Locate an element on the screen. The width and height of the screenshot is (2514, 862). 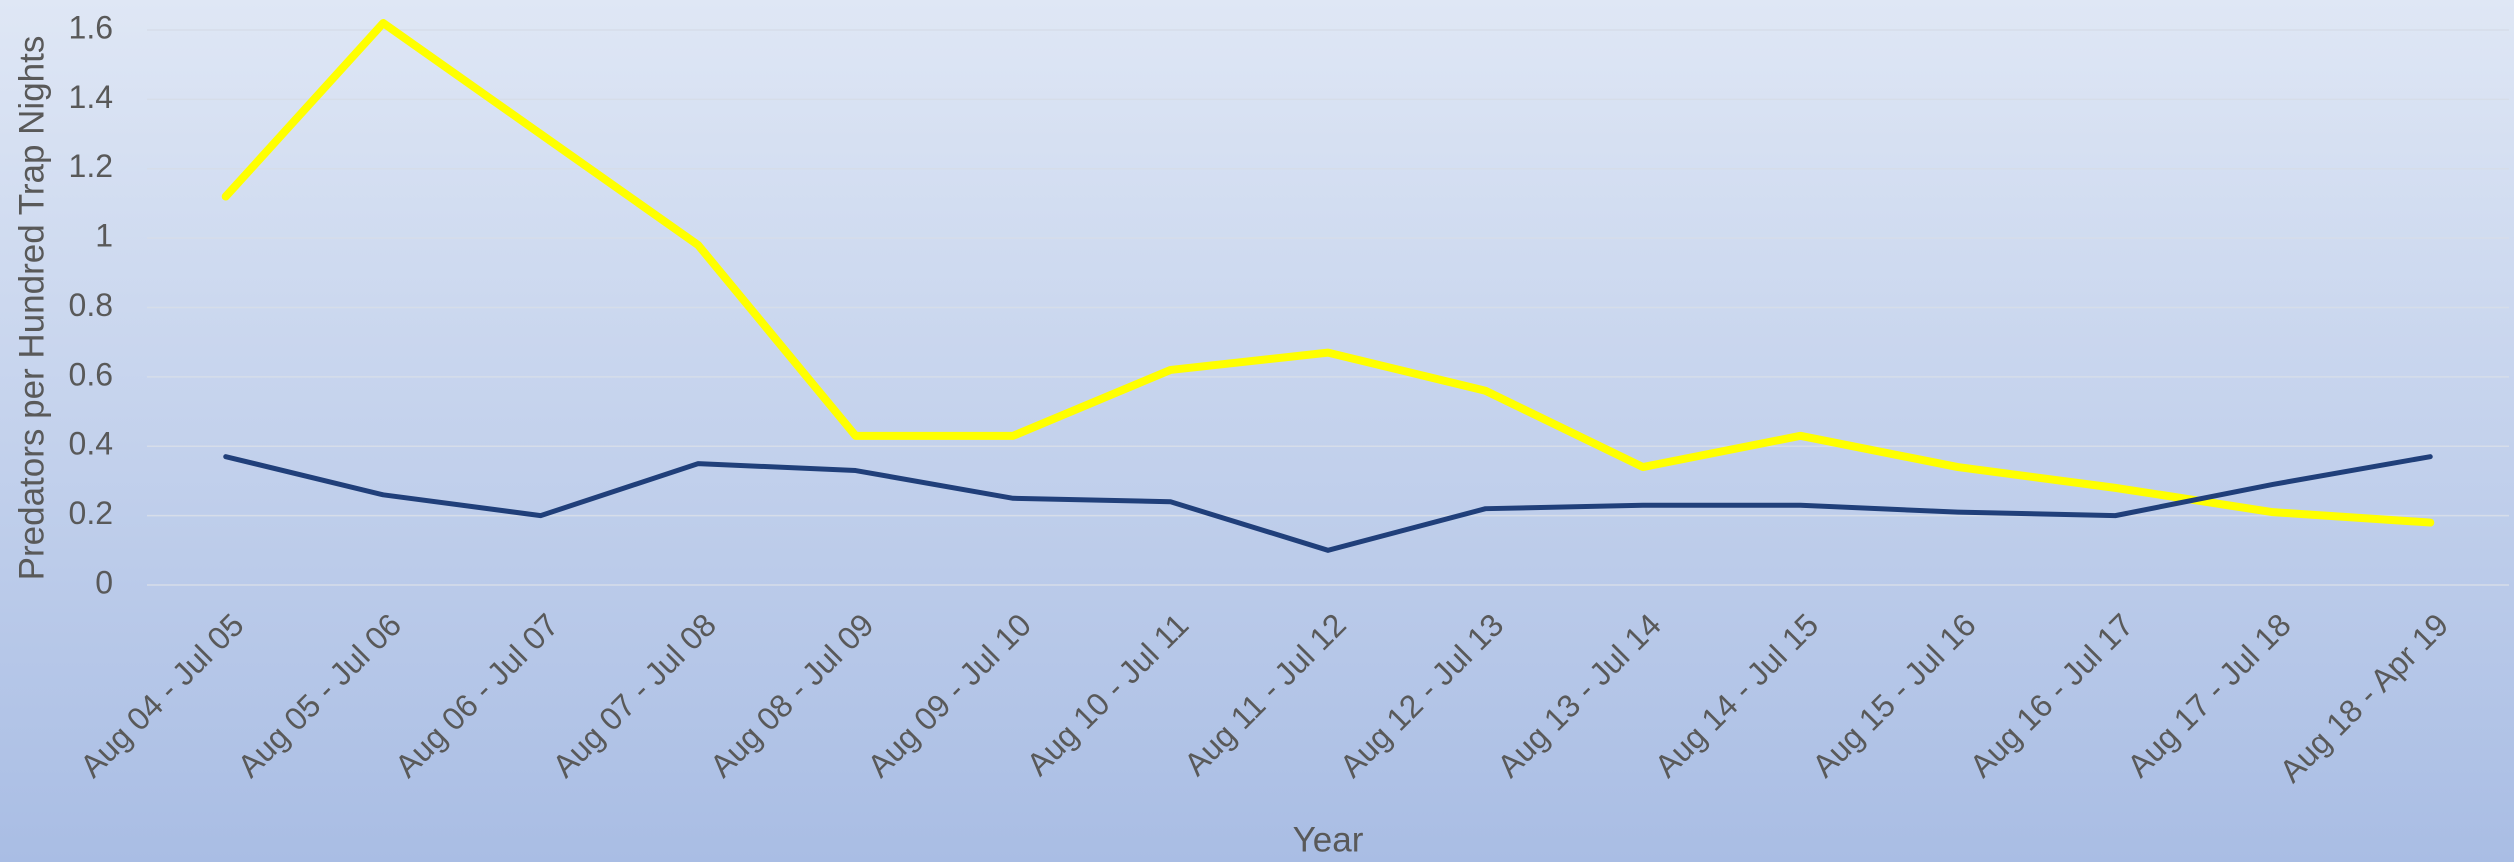
x-tick-label: Aug 12 - Jul 13 is located at coordinates (1422, 695).